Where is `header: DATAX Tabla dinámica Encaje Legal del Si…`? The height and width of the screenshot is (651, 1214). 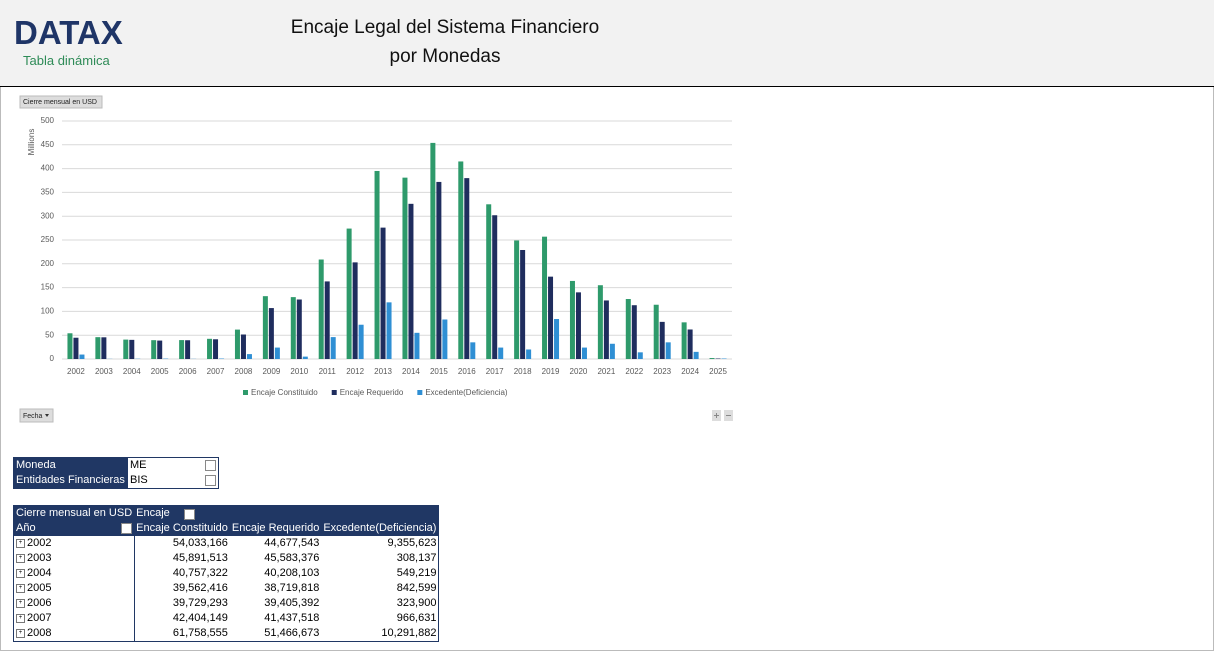 header: DATAX Tabla dinámica Encaje Legal del Si… is located at coordinates (607, 43).